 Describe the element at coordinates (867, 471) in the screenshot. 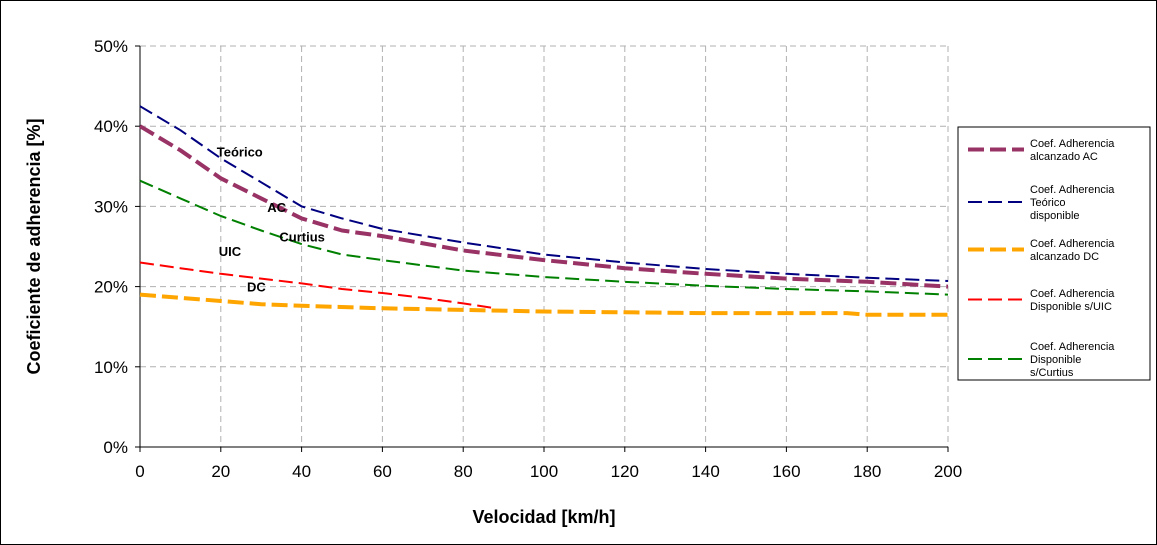

I see `x-tick-label: 180` at that location.